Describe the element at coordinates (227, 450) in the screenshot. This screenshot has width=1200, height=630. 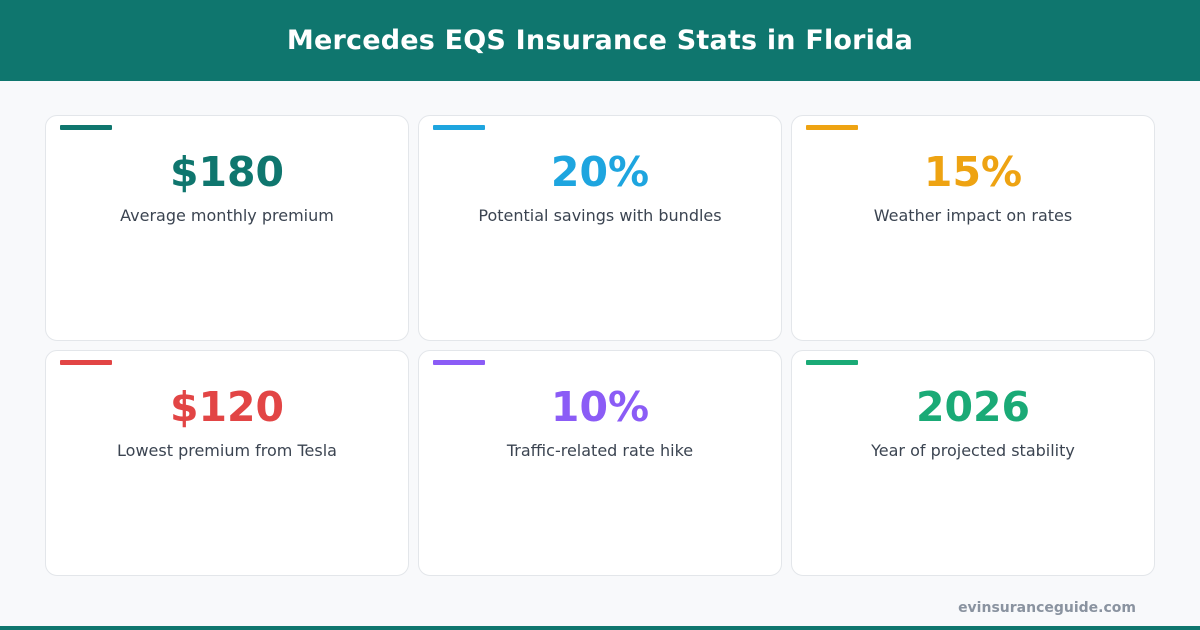
I see `stat-label: Lowest premium from Tesla` at that location.